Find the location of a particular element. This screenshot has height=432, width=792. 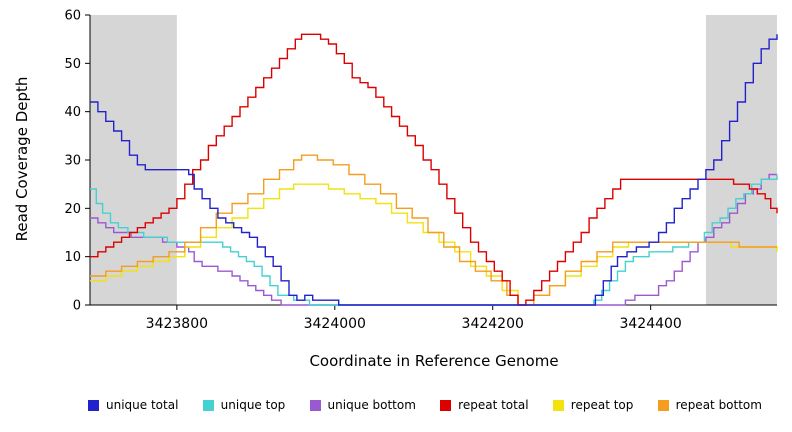

legend-label: unique top is located at coordinates (253, 405).